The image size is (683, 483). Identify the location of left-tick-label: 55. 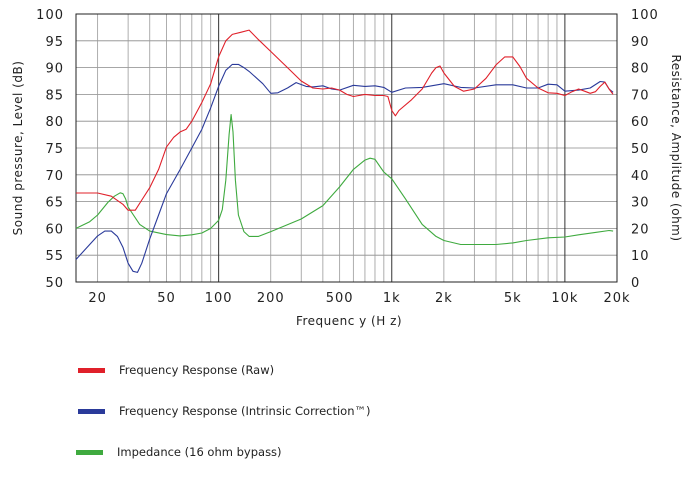
(54, 256).